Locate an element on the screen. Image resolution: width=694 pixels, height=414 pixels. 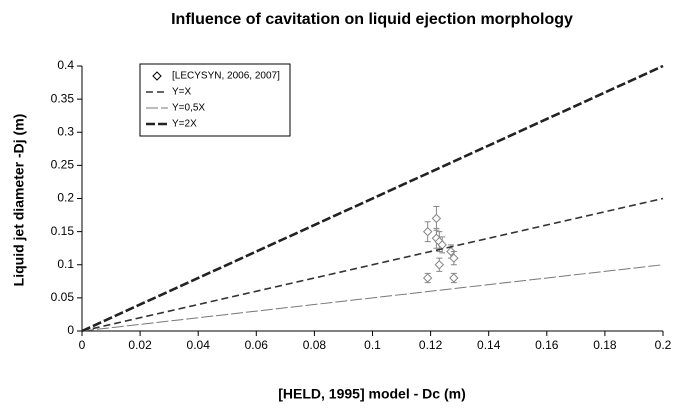
x-tick-label: 0.04 is located at coordinates (199, 345).